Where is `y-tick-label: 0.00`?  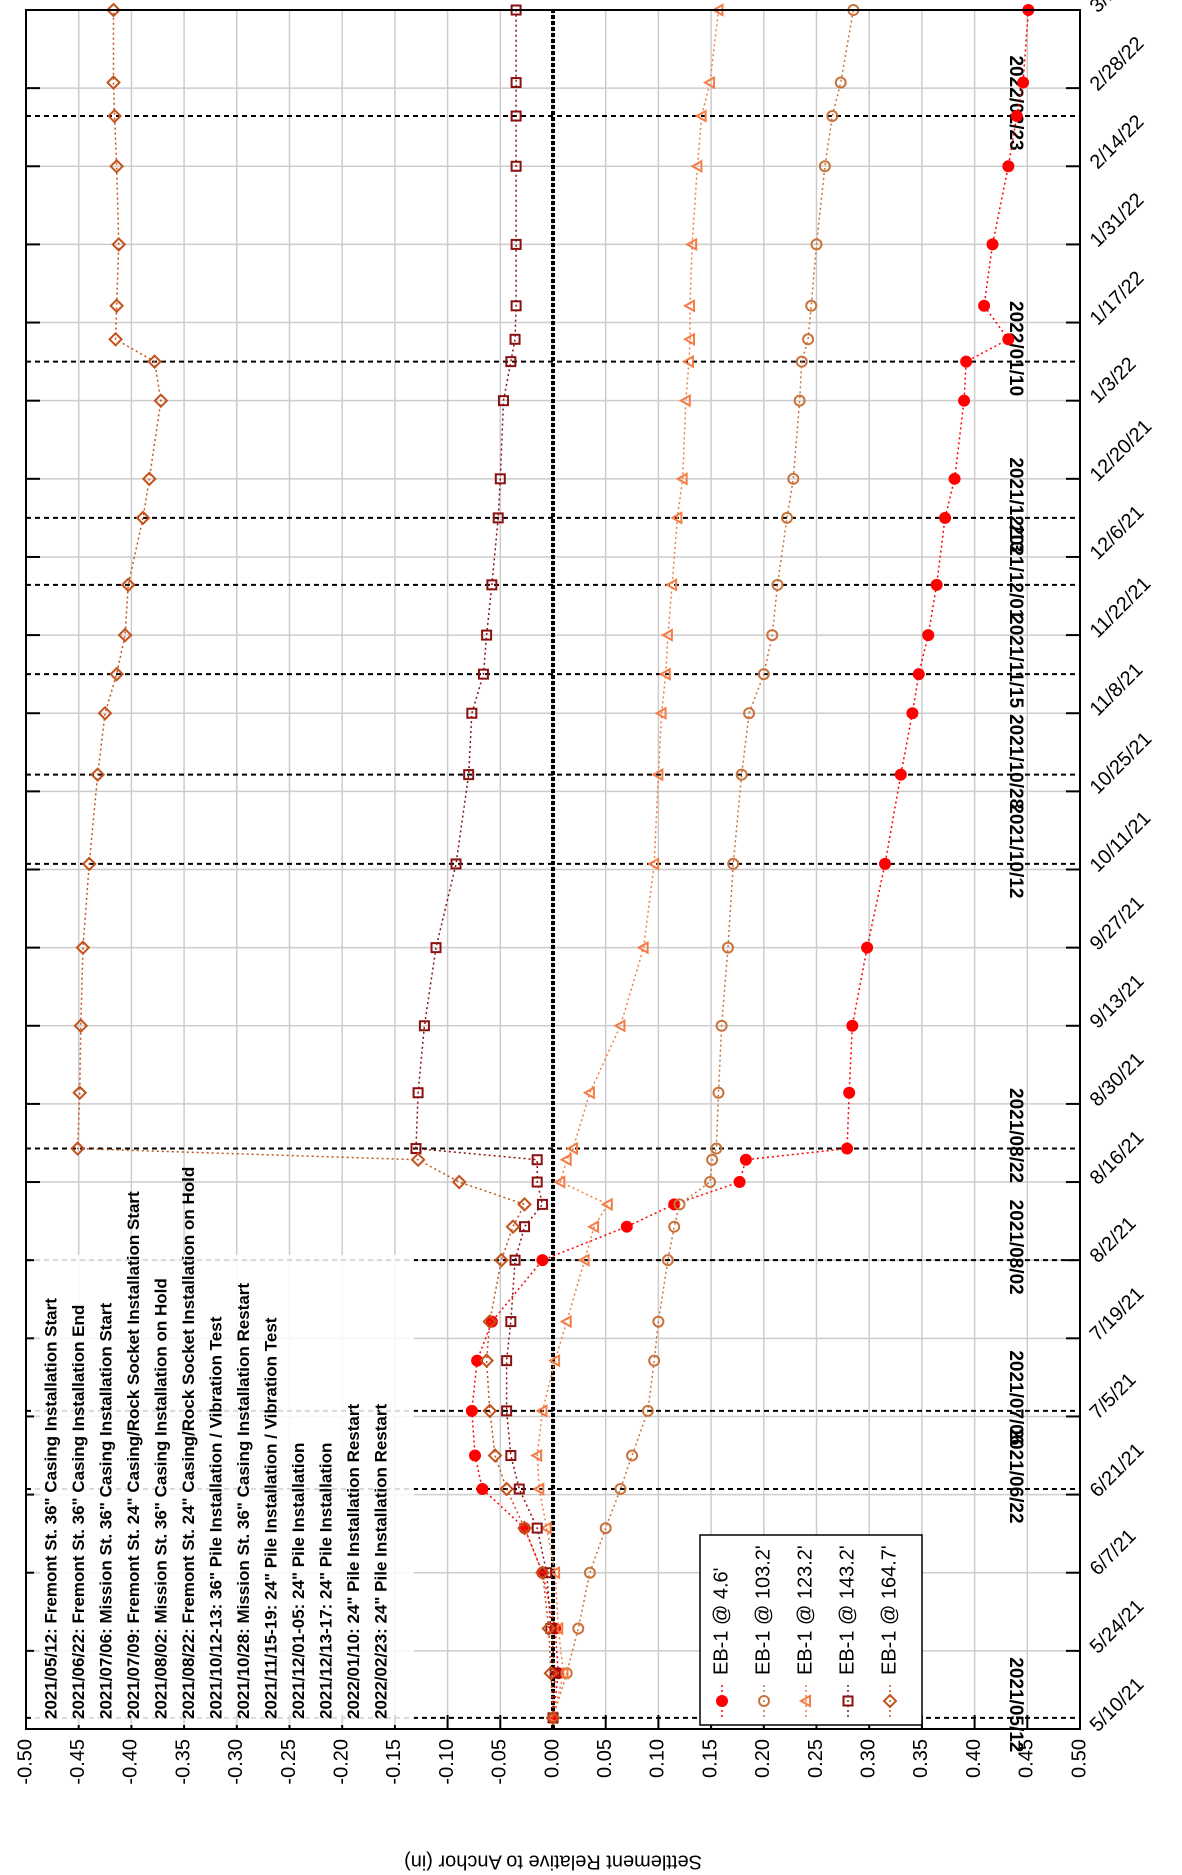
y-tick-label: 0.00 is located at coordinates (552, 1758).